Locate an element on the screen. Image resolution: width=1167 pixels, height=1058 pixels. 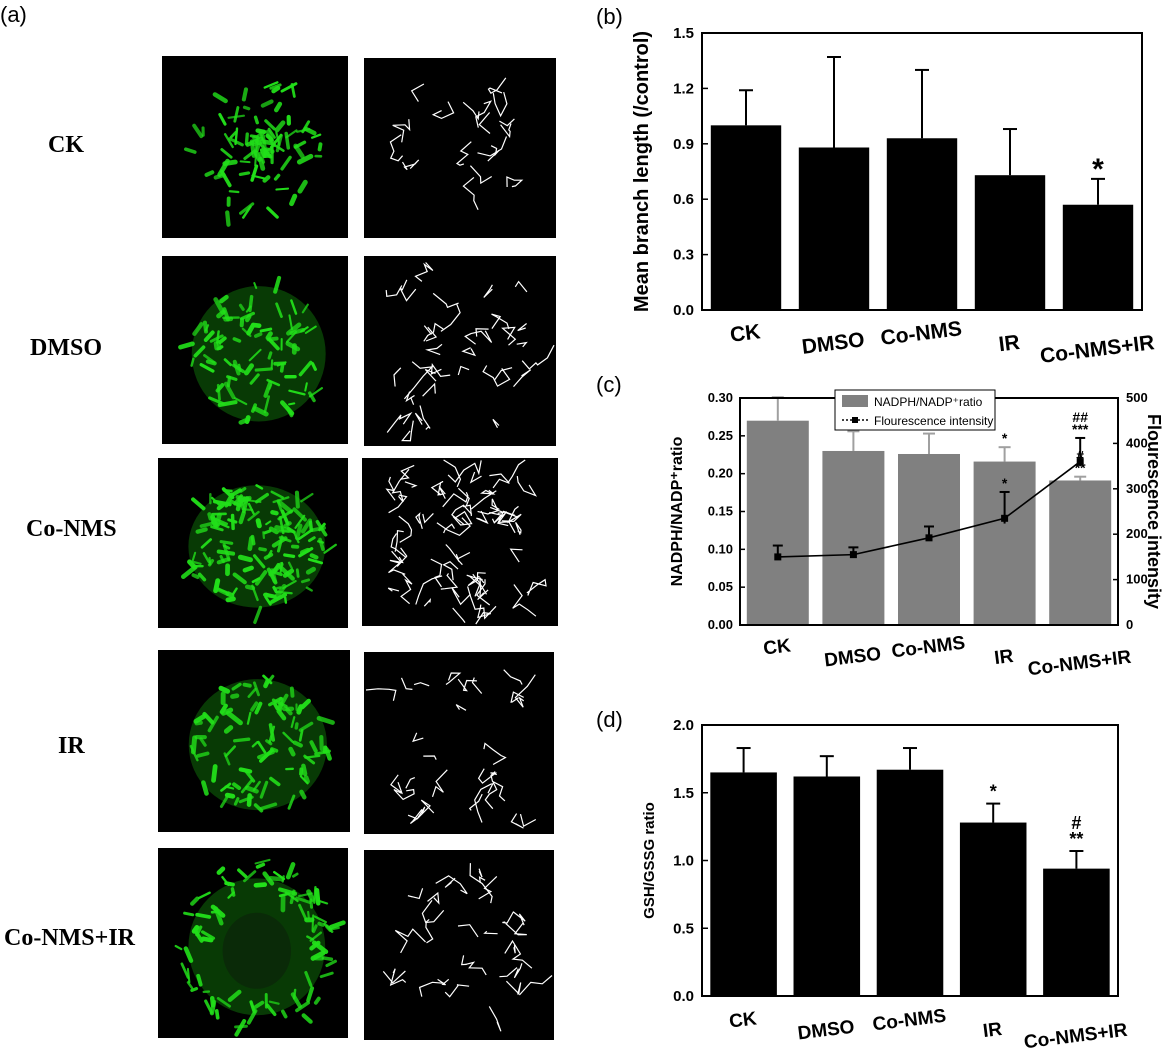
fluorescence-image-co-nms-ir is located at coordinates (253, 943).